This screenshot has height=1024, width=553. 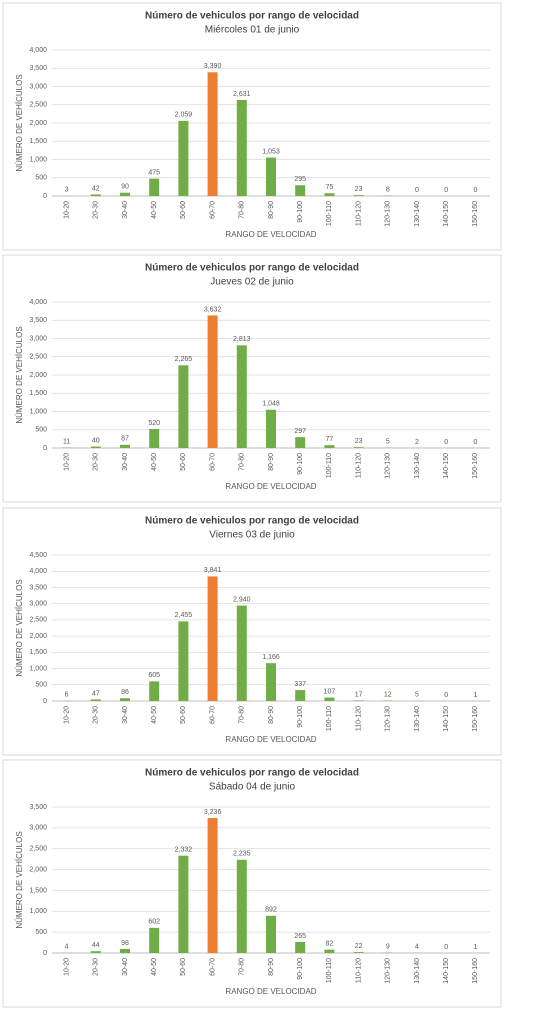 I want to click on value-label: 98, so click(x=125, y=943).